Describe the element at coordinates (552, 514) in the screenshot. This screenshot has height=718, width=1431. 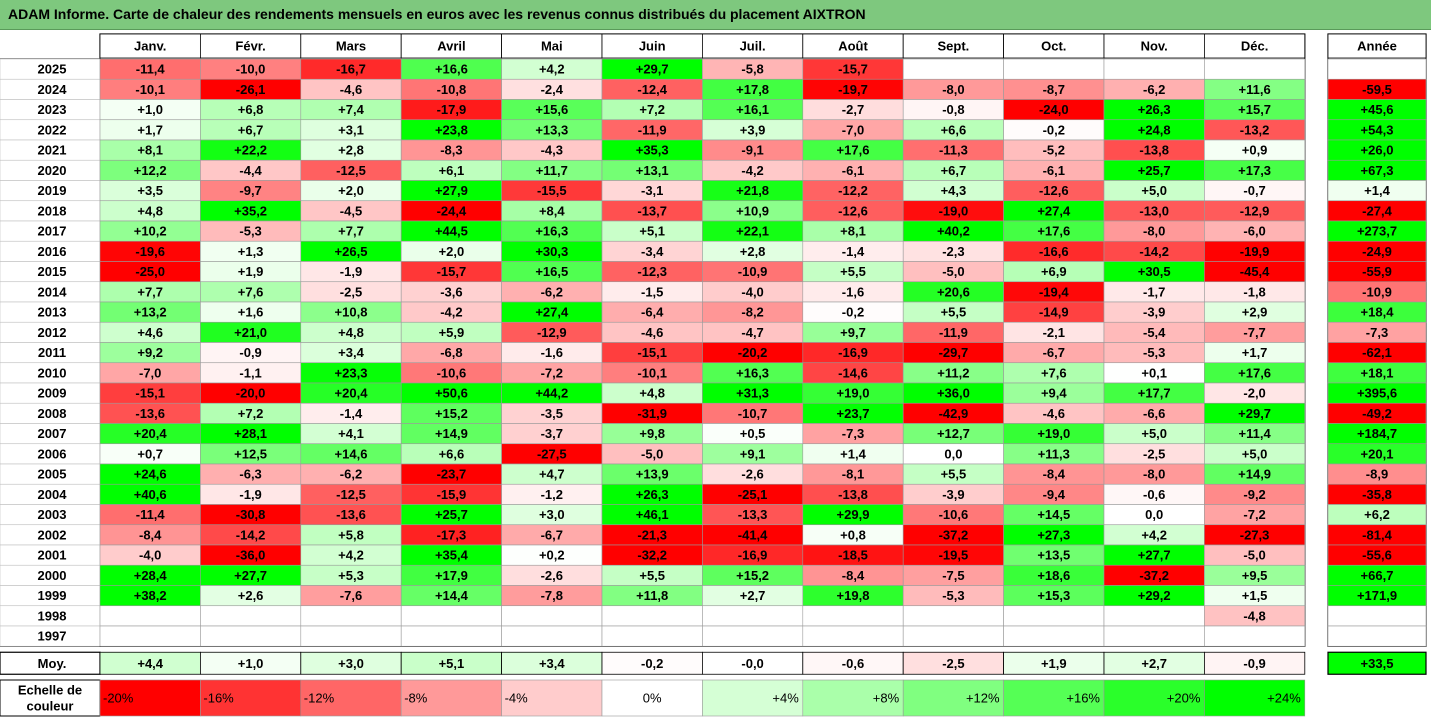
I see `heatmap-value: +3,0` at that location.